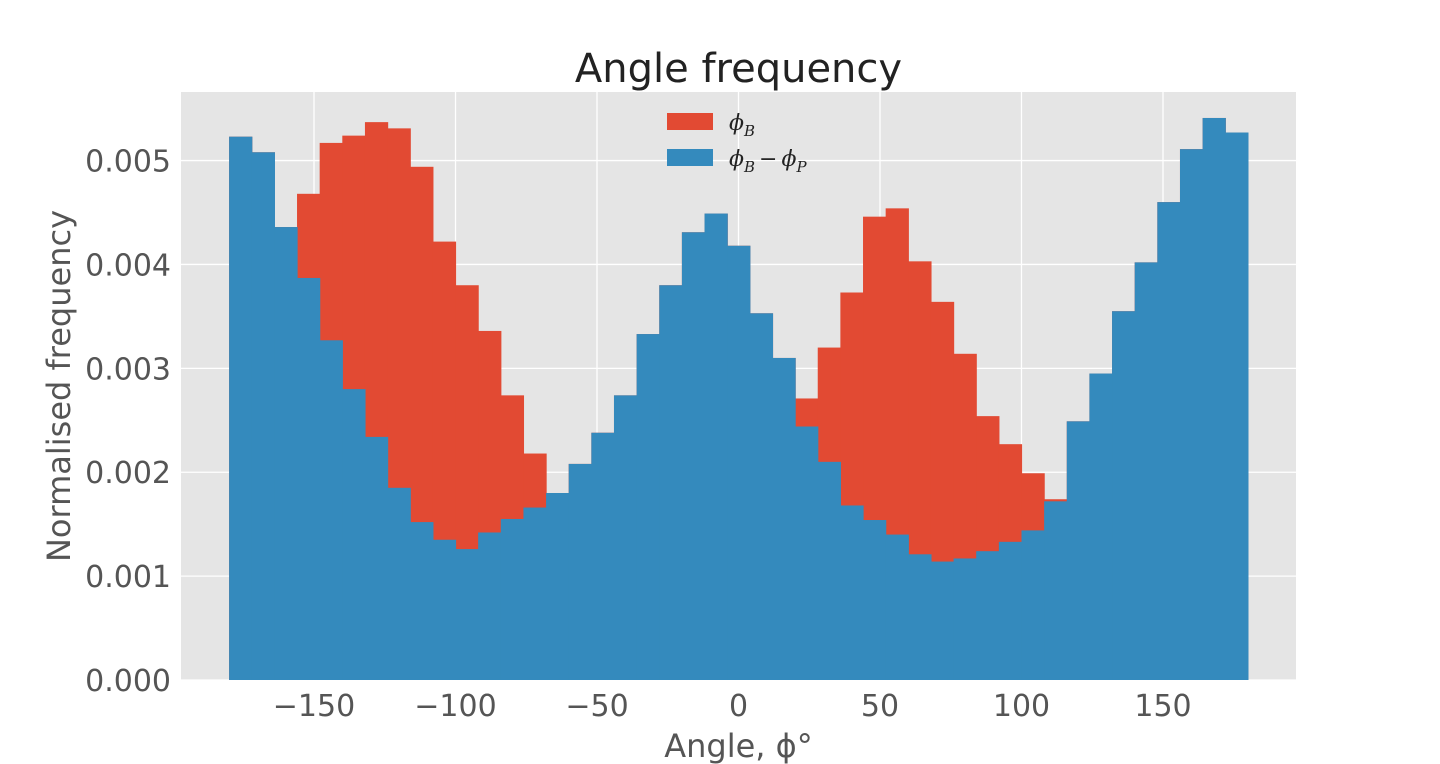 Image resolution: width=1440 pixels, height=764 pixels. Describe the element at coordinates (742, 125) in the screenshot. I see `legend-label-phi-b: ϕB` at that location.